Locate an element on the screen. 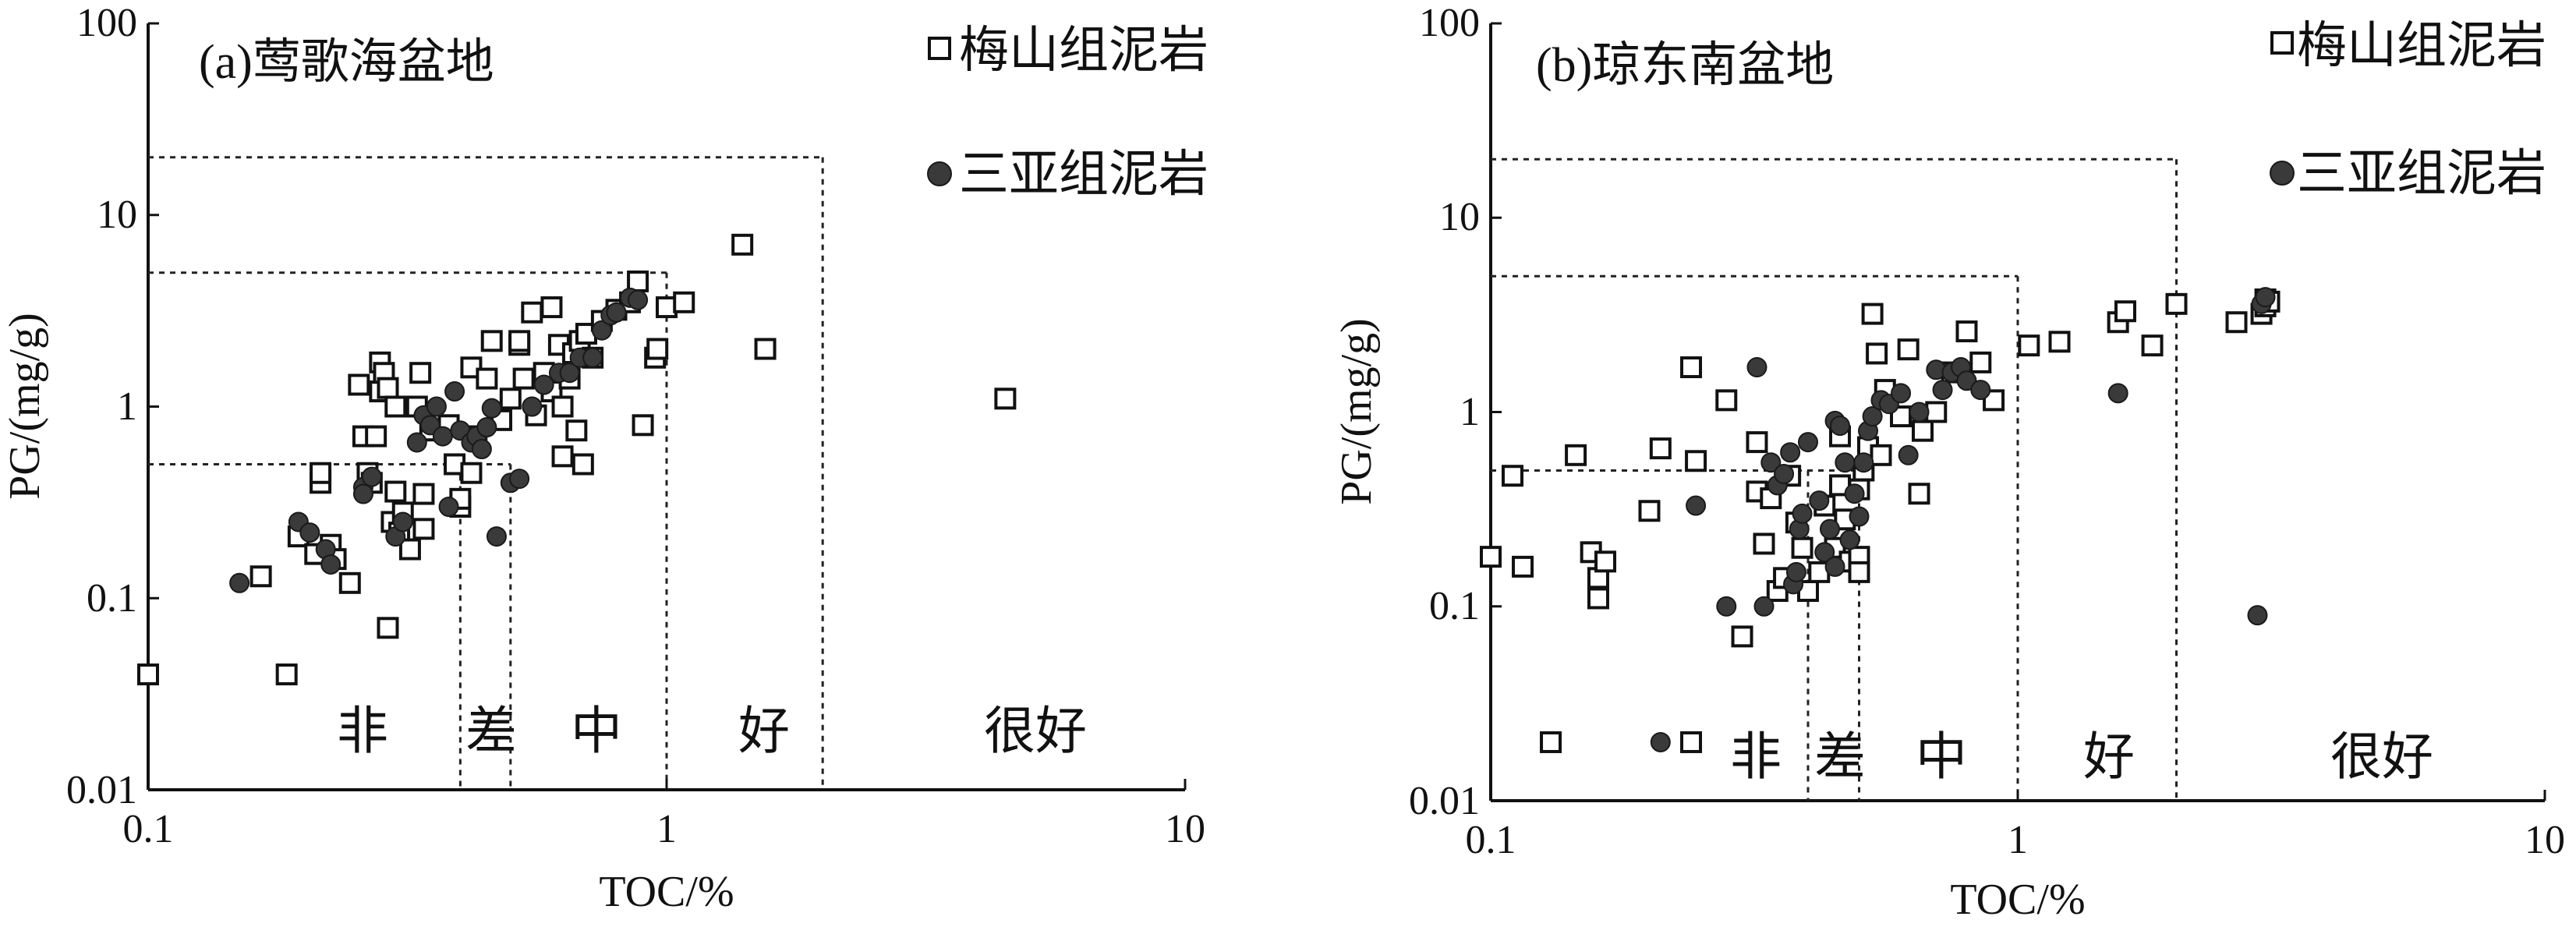  x-axis-title: TOC/% is located at coordinates (2017, 900).